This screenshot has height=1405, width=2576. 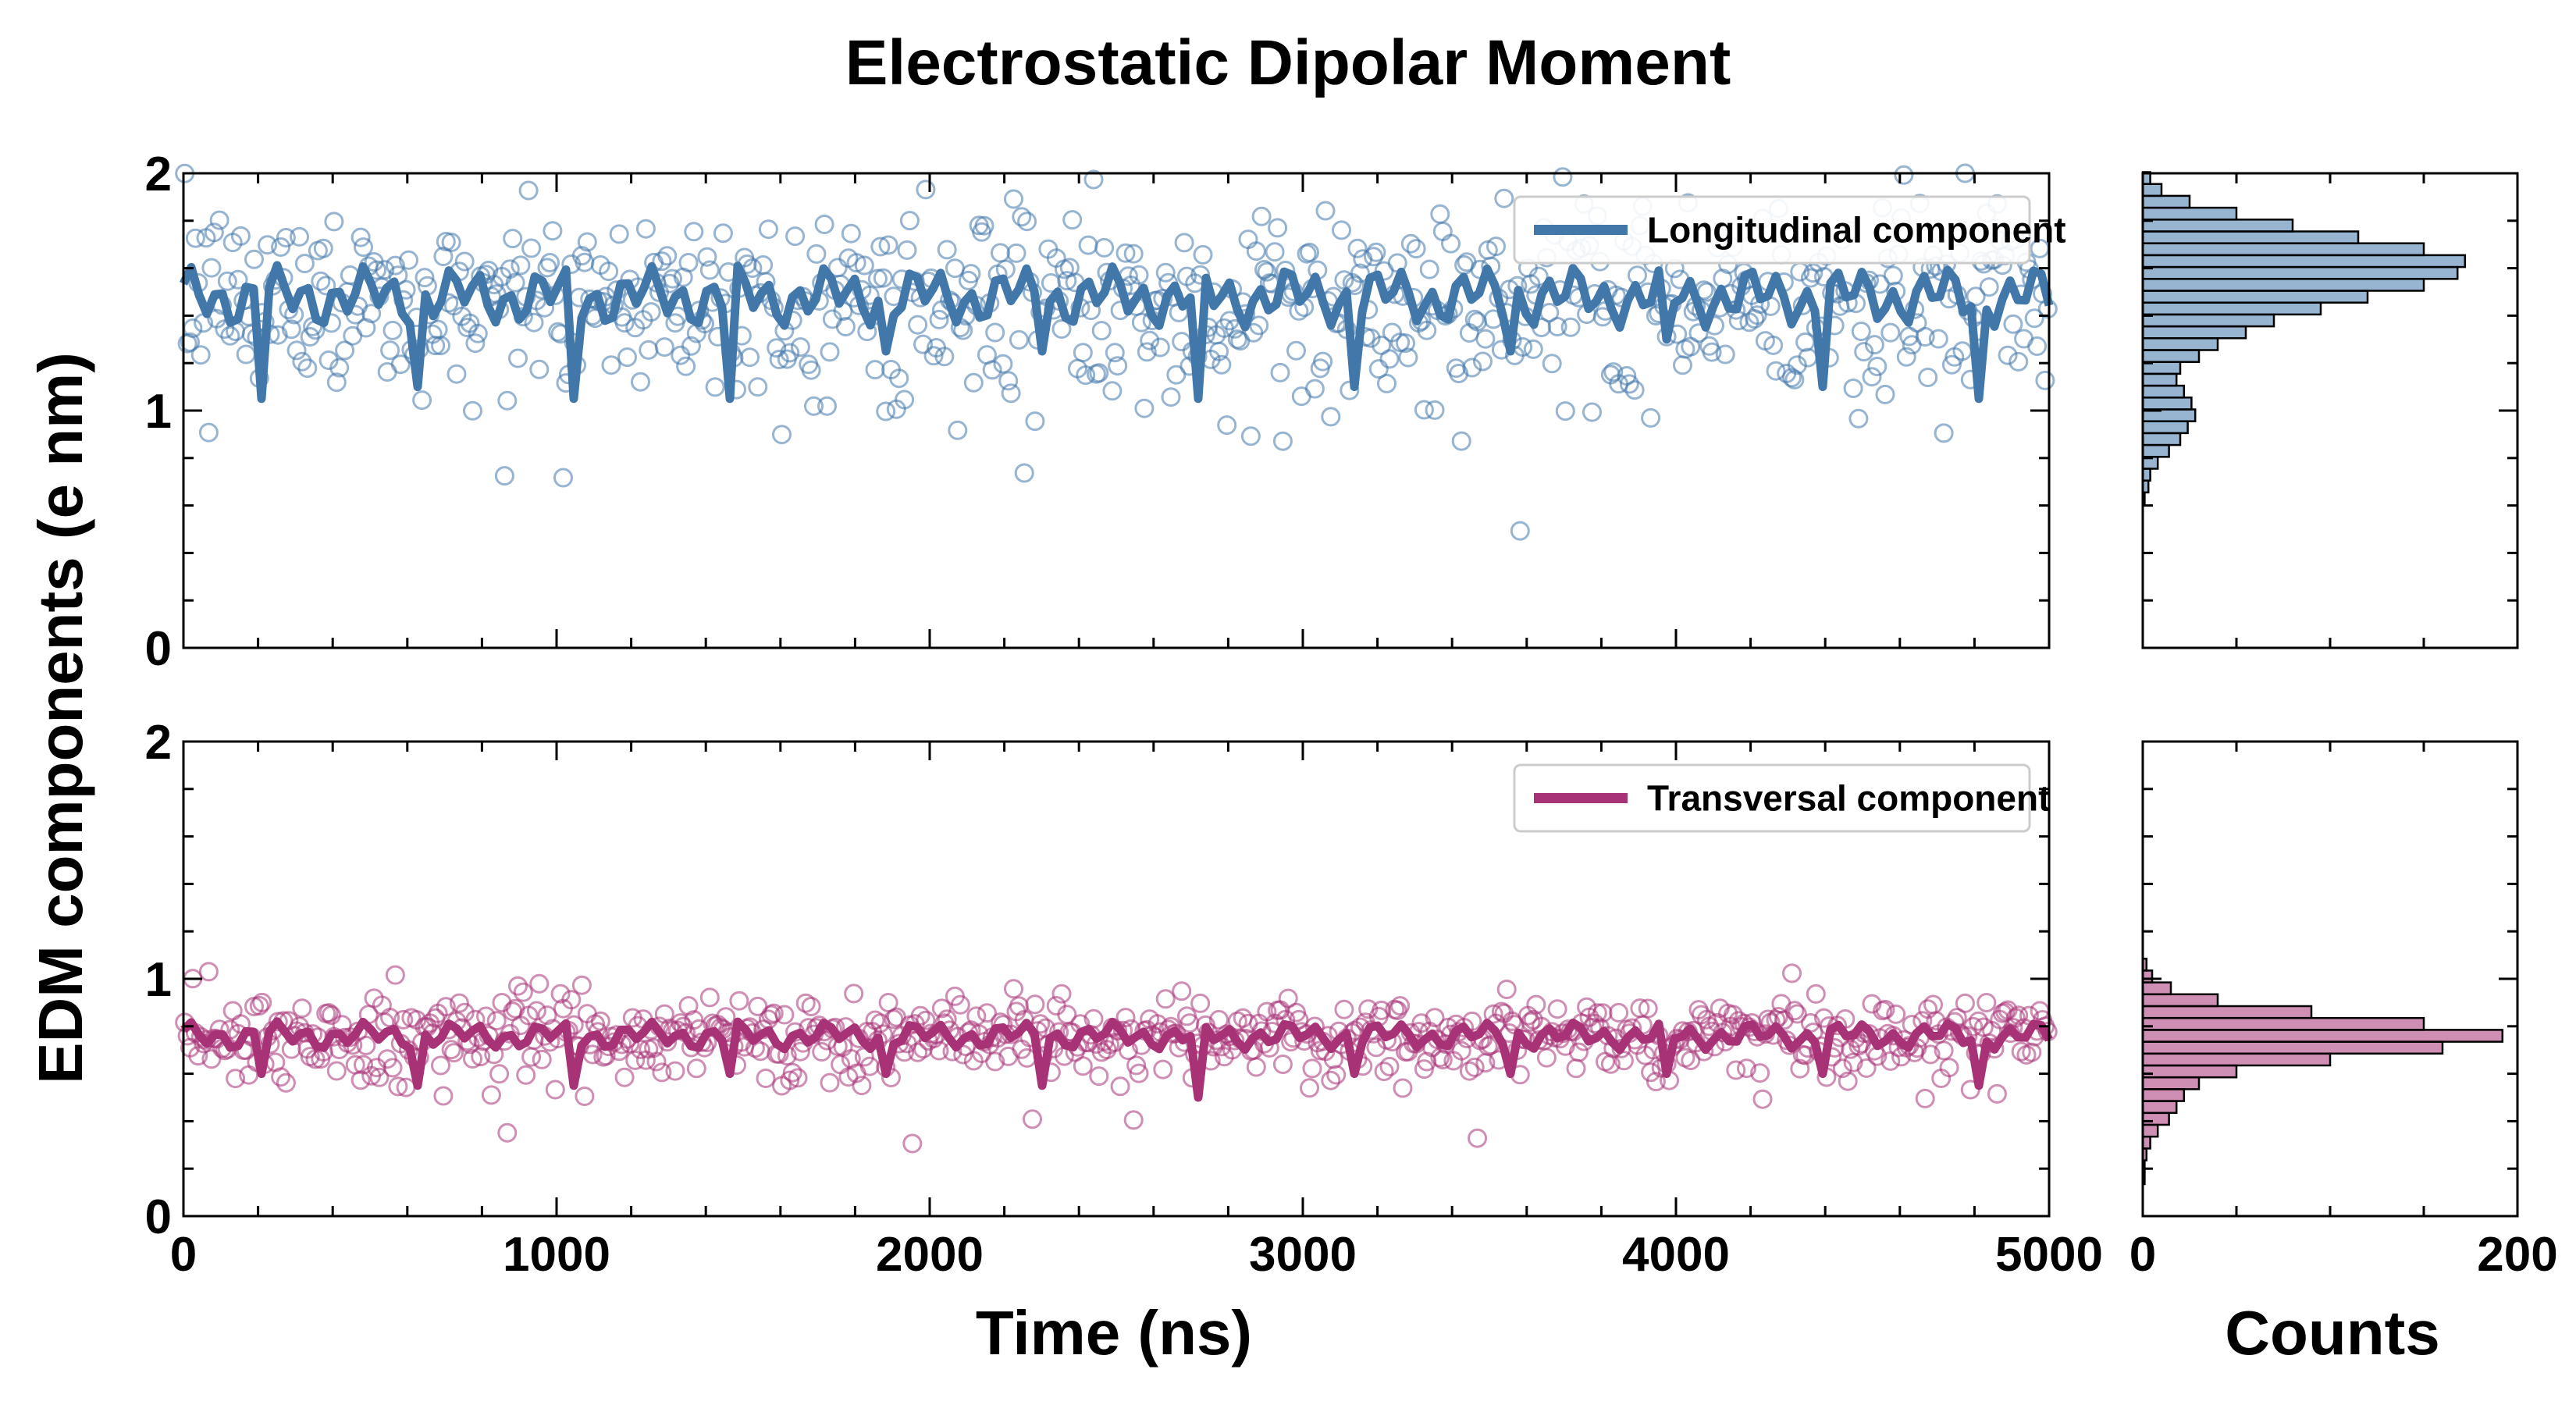 I want to click on hist-x-axis-label: Counts, so click(x=2332, y=1333).